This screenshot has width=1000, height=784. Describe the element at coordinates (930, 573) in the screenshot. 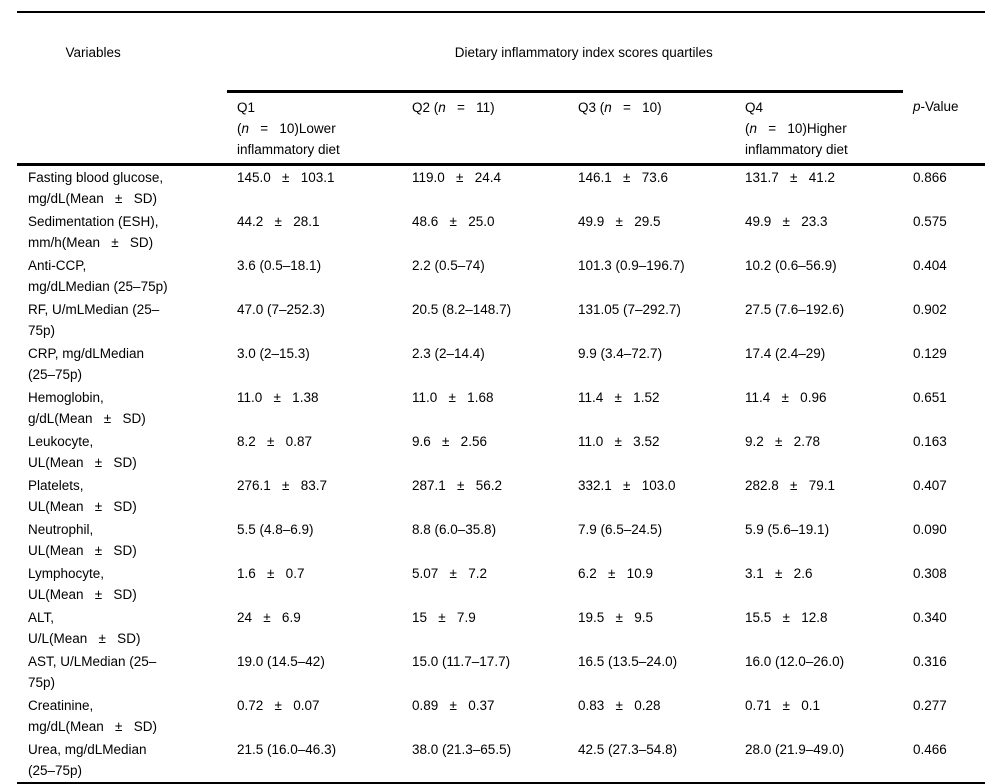

I see `p-value-cell: 0.308` at that location.